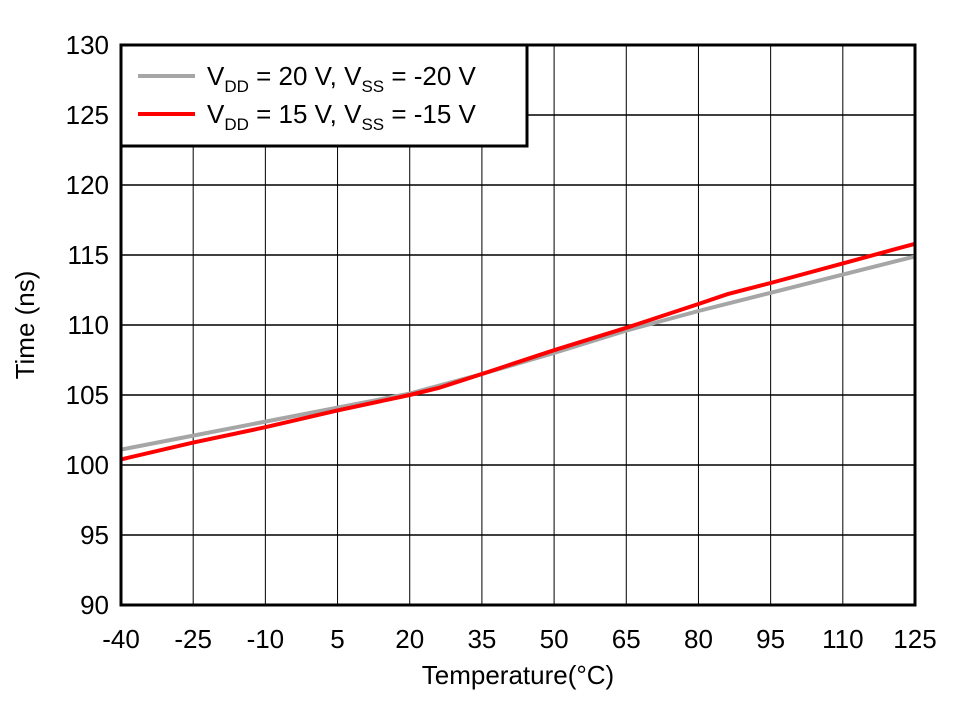 This screenshot has height=706, width=964. What do you see at coordinates (87, 395) in the screenshot?
I see `y-tick-label: 105` at bounding box center [87, 395].